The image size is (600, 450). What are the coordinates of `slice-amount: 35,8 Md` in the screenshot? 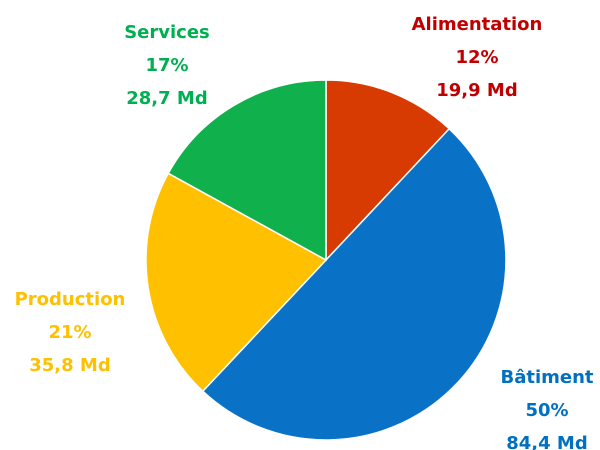 It's located at (69, 365).